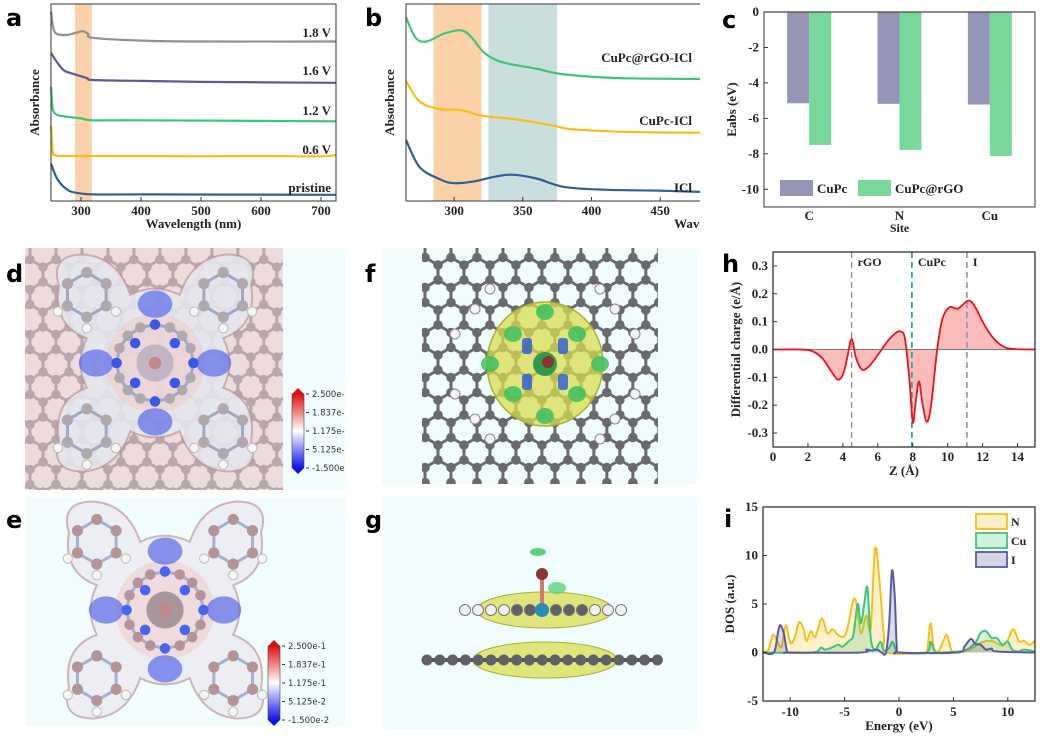 The image size is (1040, 741). What do you see at coordinates (910, 81) in the screenshot?
I see `bar-cupc-rgo-n` at bounding box center [910, 81].